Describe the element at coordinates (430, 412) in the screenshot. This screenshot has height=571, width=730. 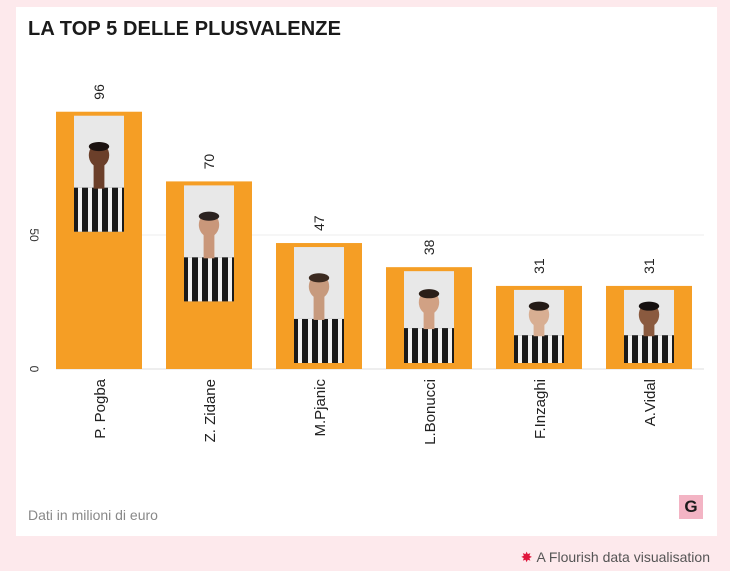
I see `category-label: L.Bonucci` at that location.